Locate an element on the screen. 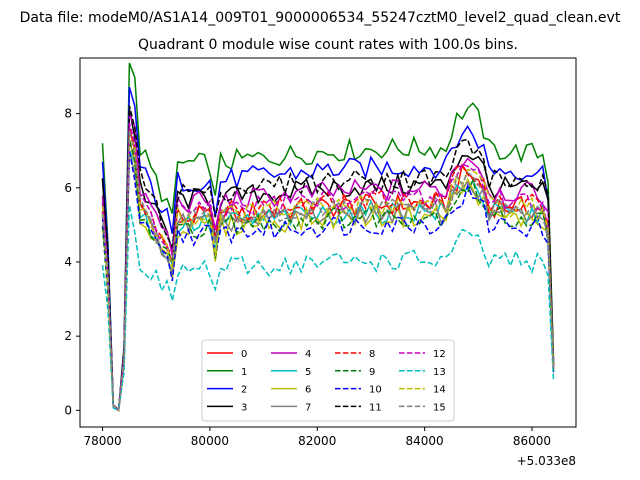  x-tick-label: 82000 is located at coordinates (317, 441).